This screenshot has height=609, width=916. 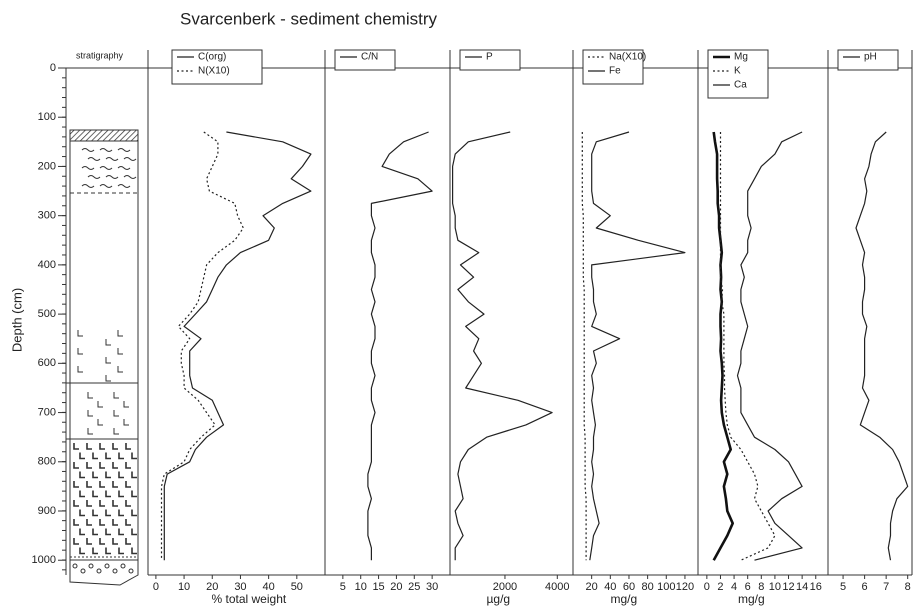 I want to click on legend-label: Fe, so click(x=615, y=71).